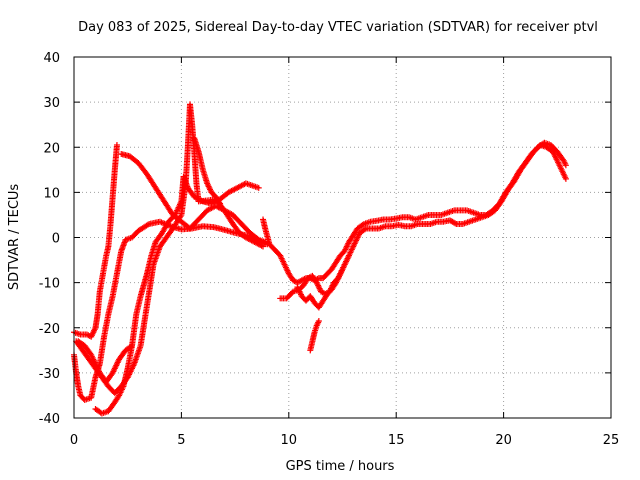 This screenshot has width=640, height=480. Describe the element at coordinates (105, 361) in the screenshot. I see `series-track-k` at that location.